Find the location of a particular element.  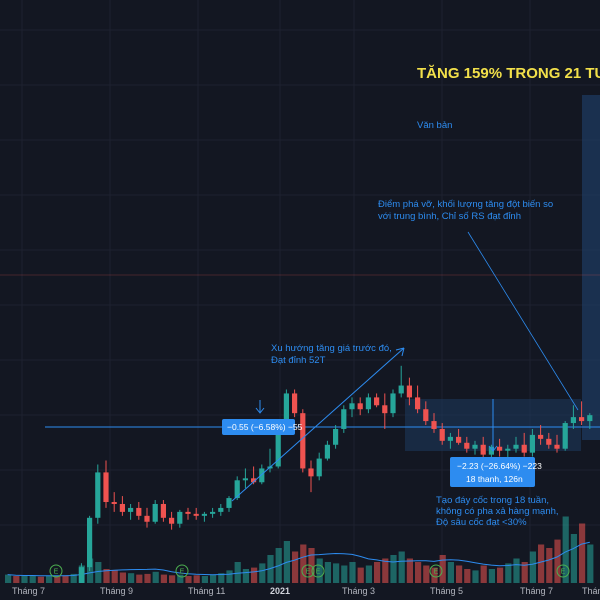

cup-measure-arrowhead is located at coordinates (493, 448).